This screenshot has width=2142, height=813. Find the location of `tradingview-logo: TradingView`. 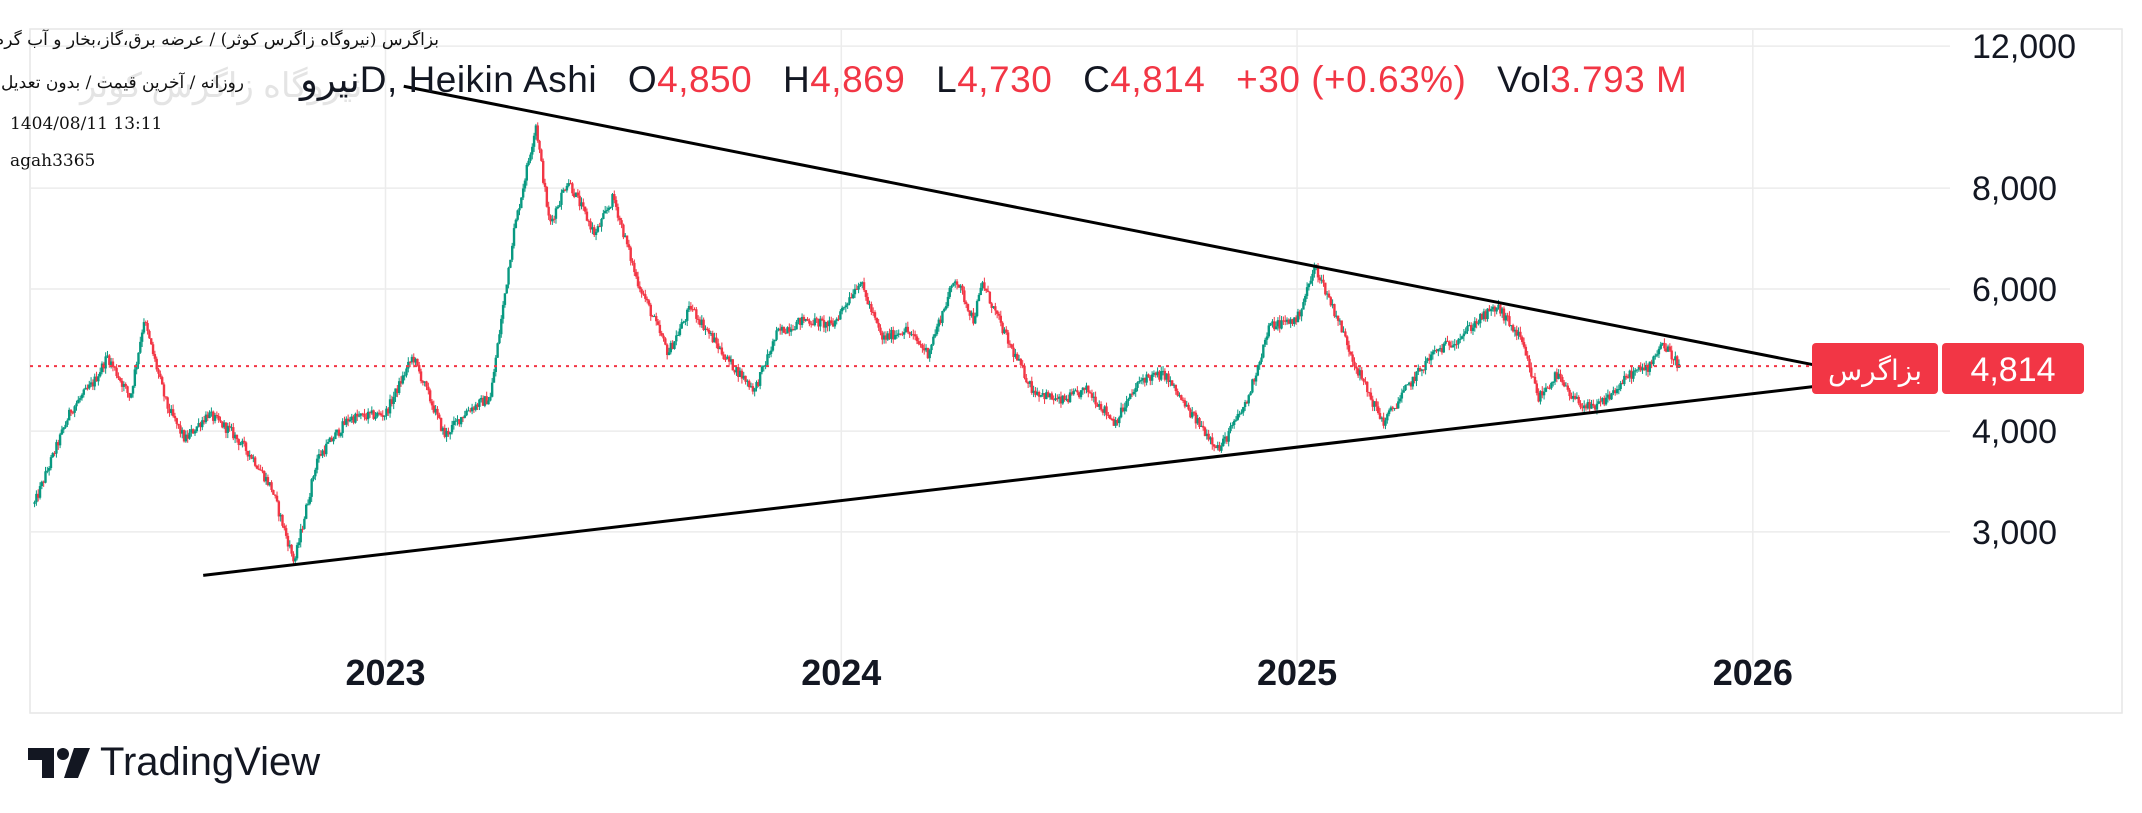

tradingview-logo: TradingView is located at coordinates (174, 762).